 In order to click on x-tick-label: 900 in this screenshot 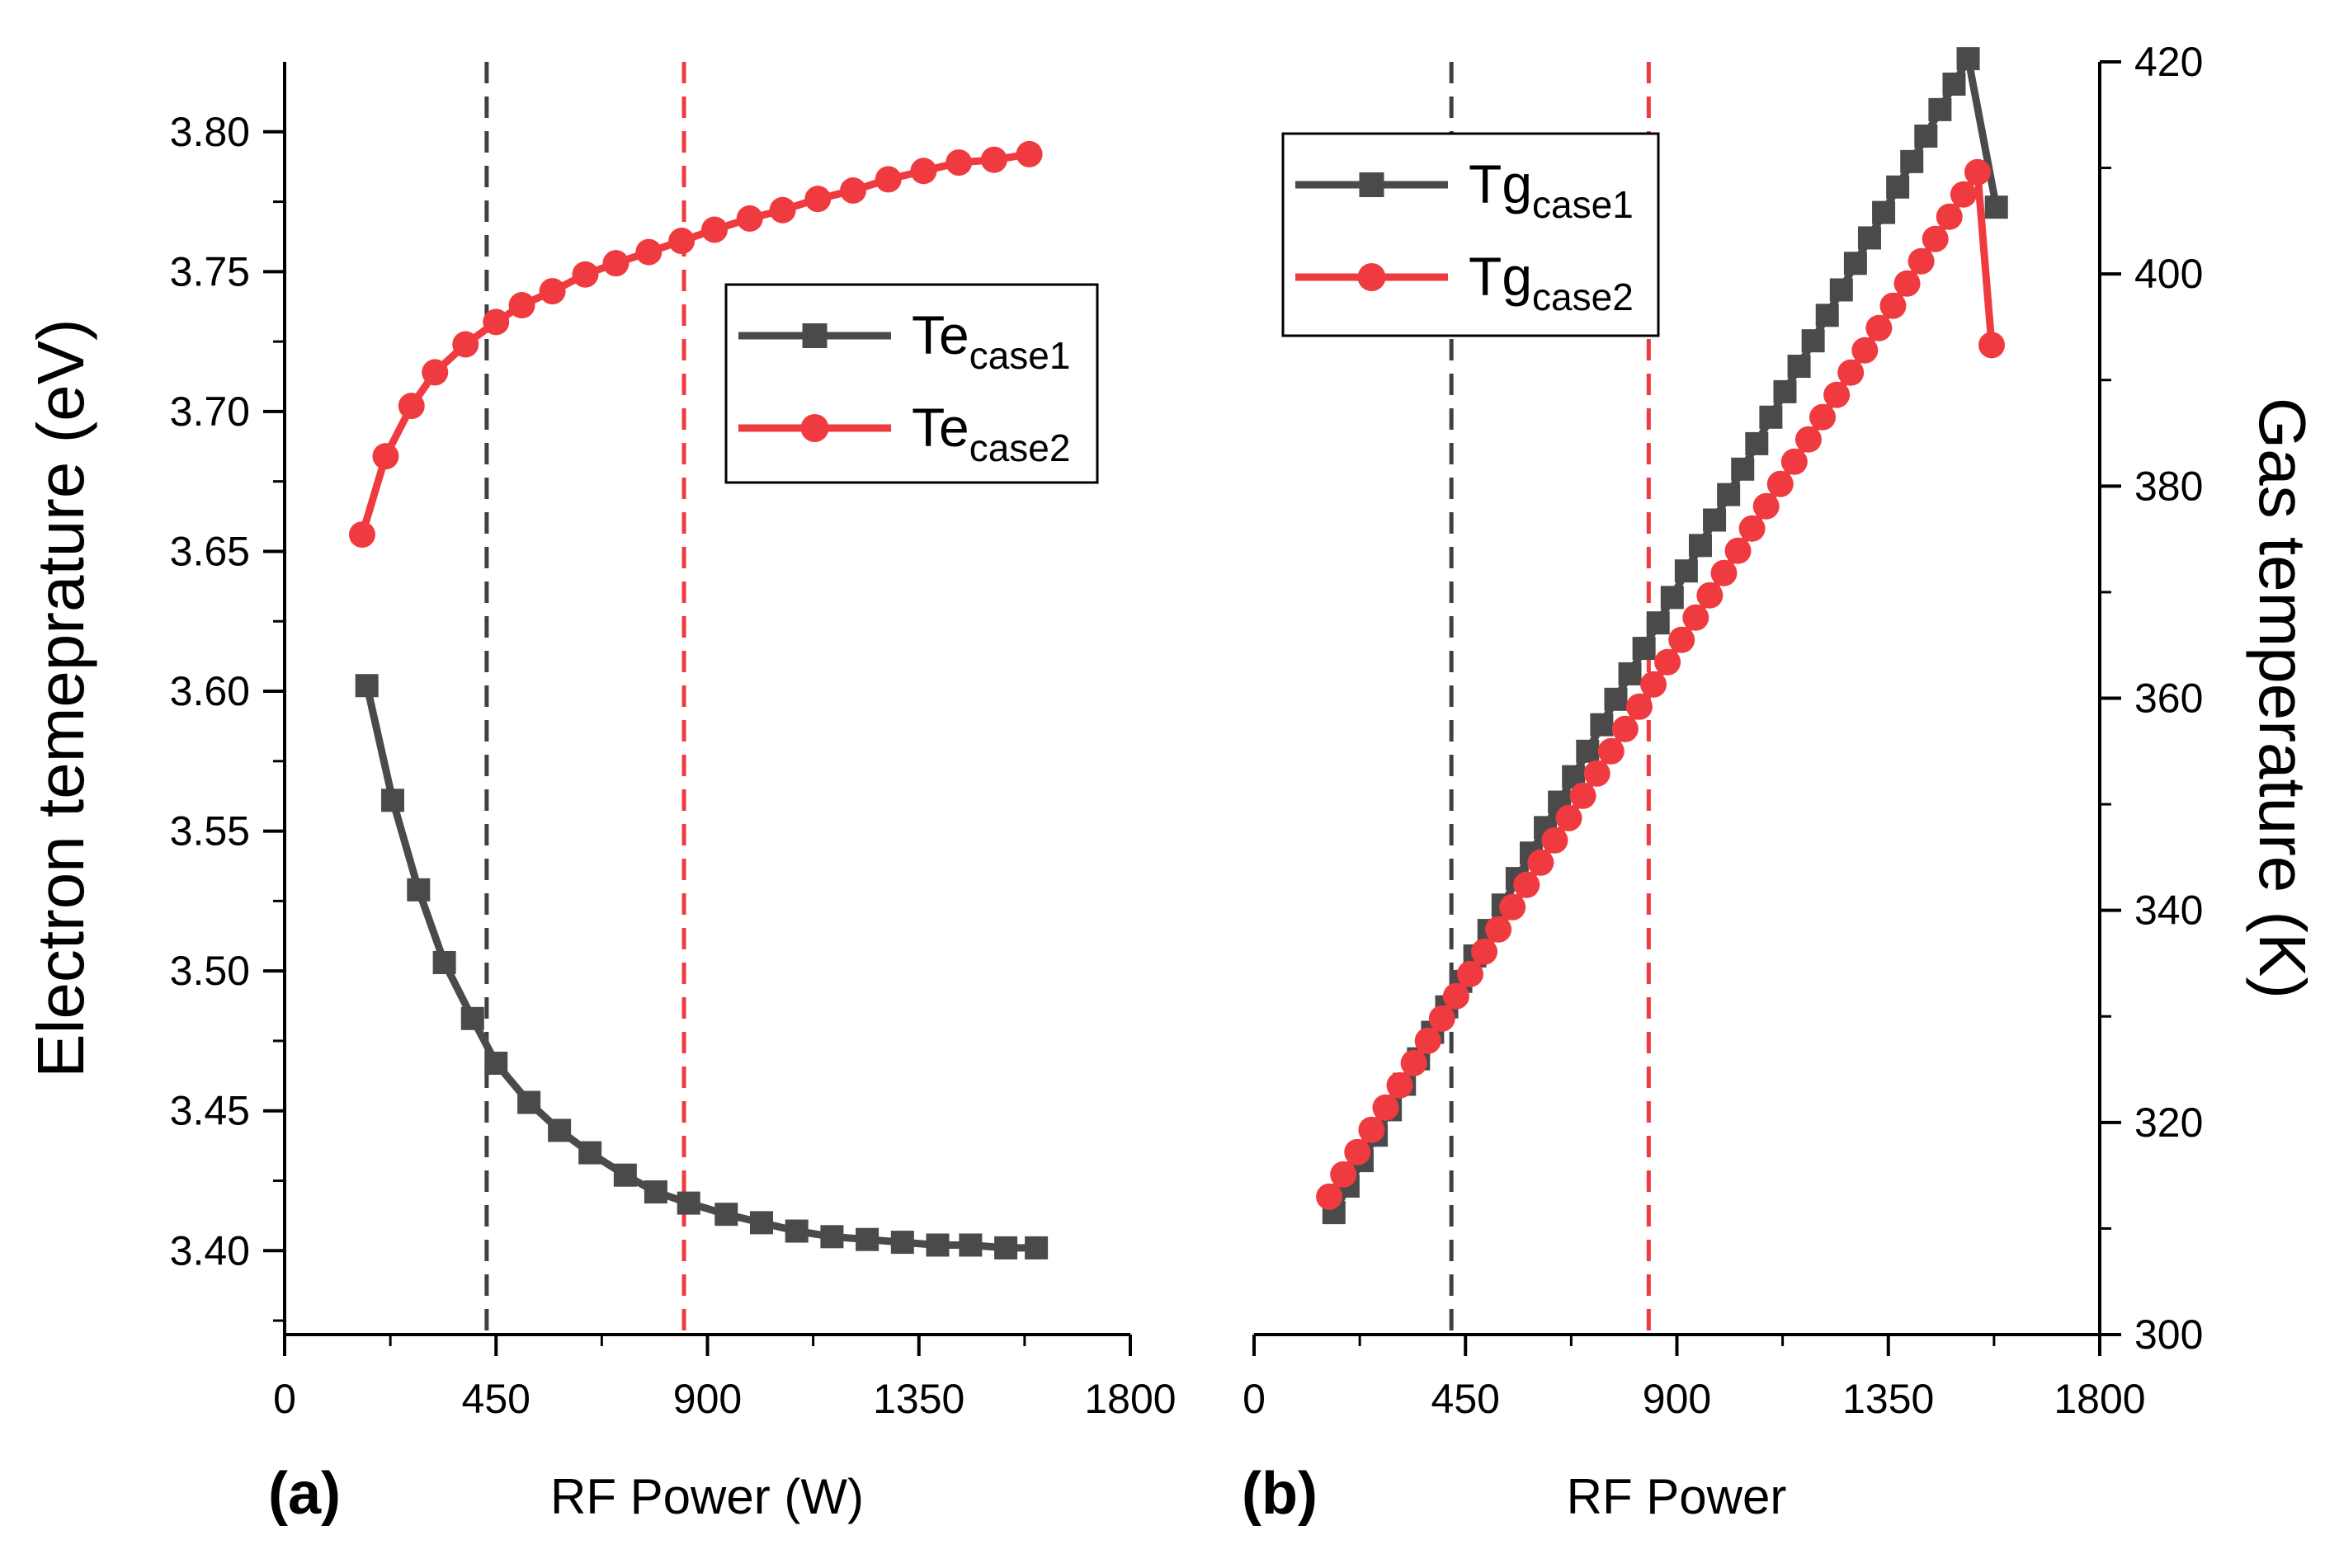, I will do `click(1677, 1399)`.